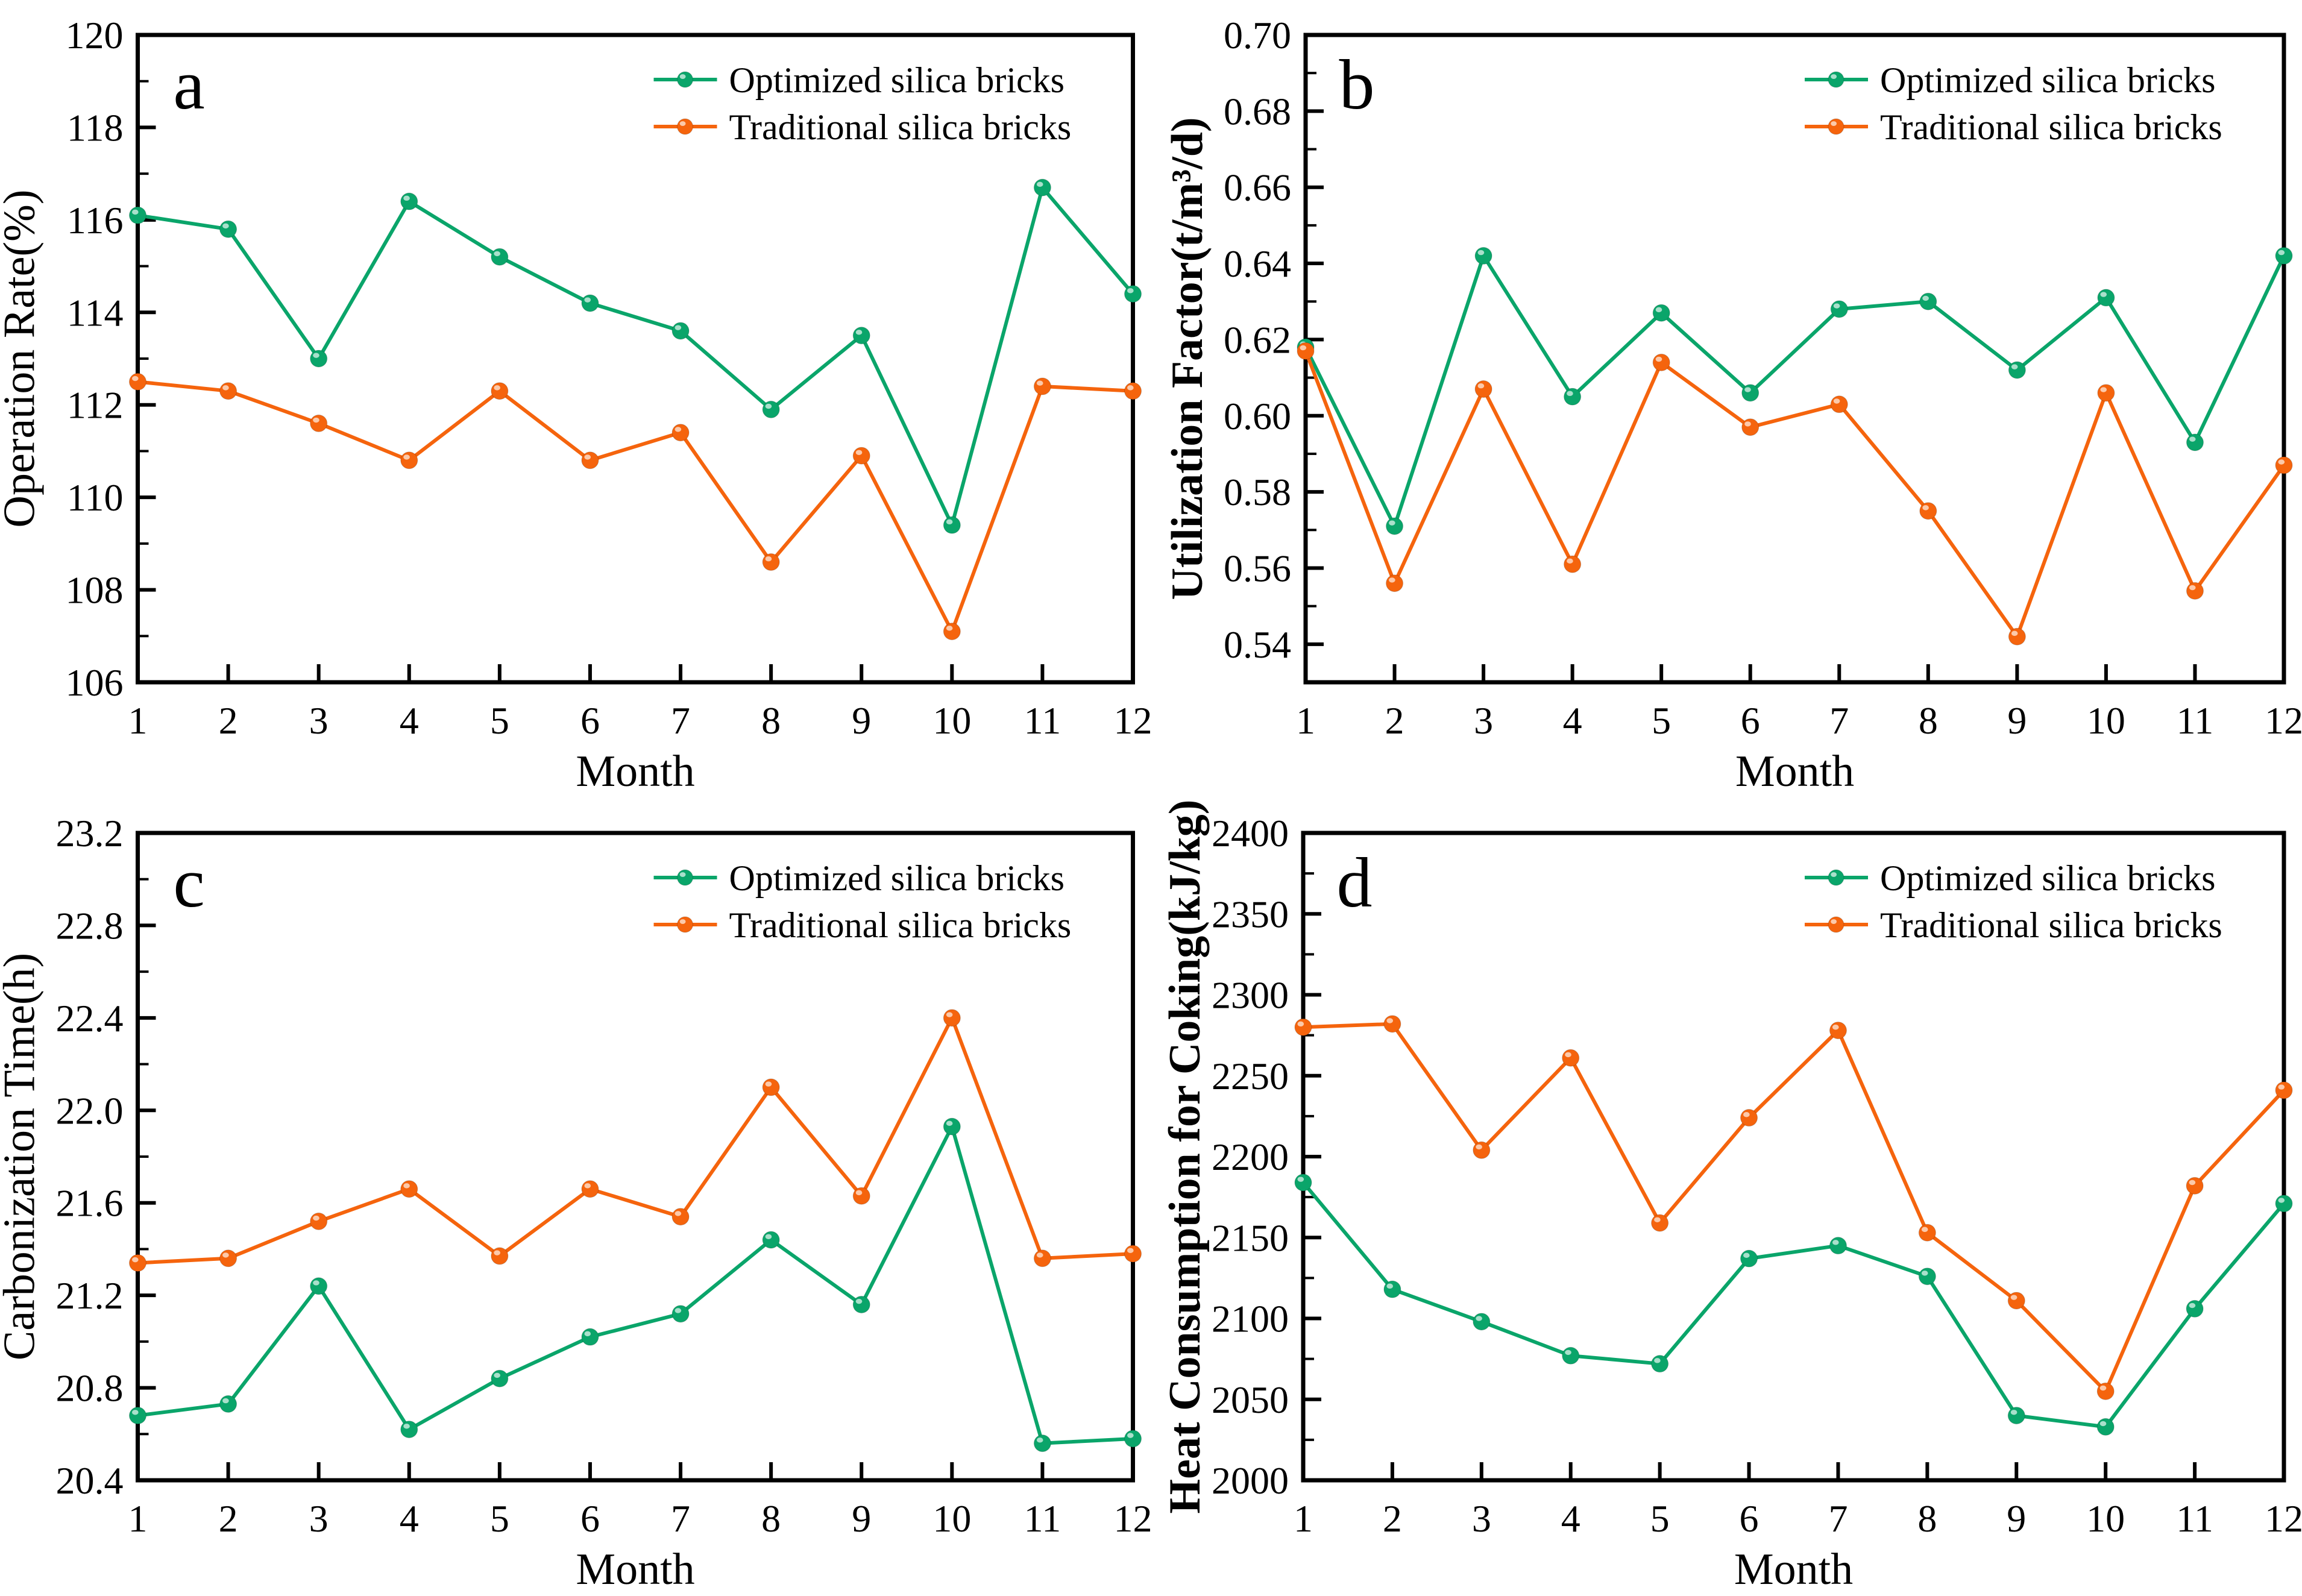  I want to click on y-tick-label: 112, so click(95, 405).